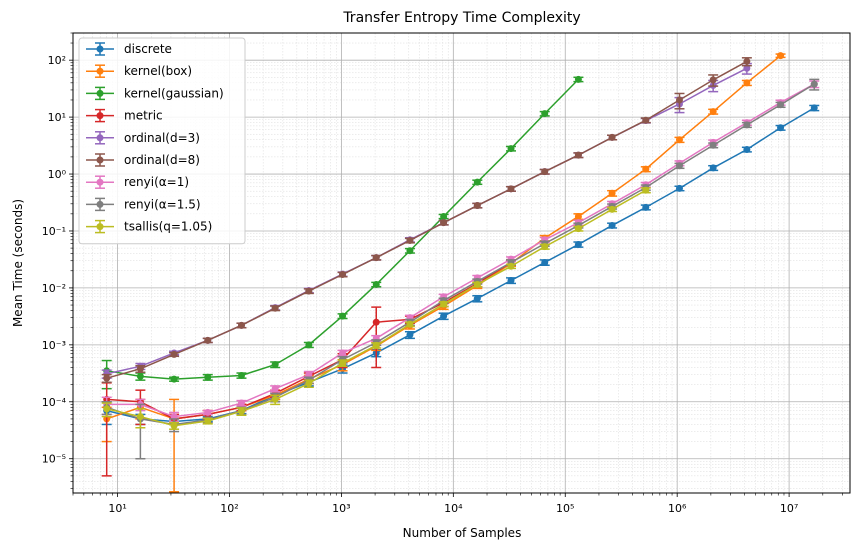 The image size is (857, 550). I want to click on legend-entry-label: ordinal(d=3), so click(162, 138).